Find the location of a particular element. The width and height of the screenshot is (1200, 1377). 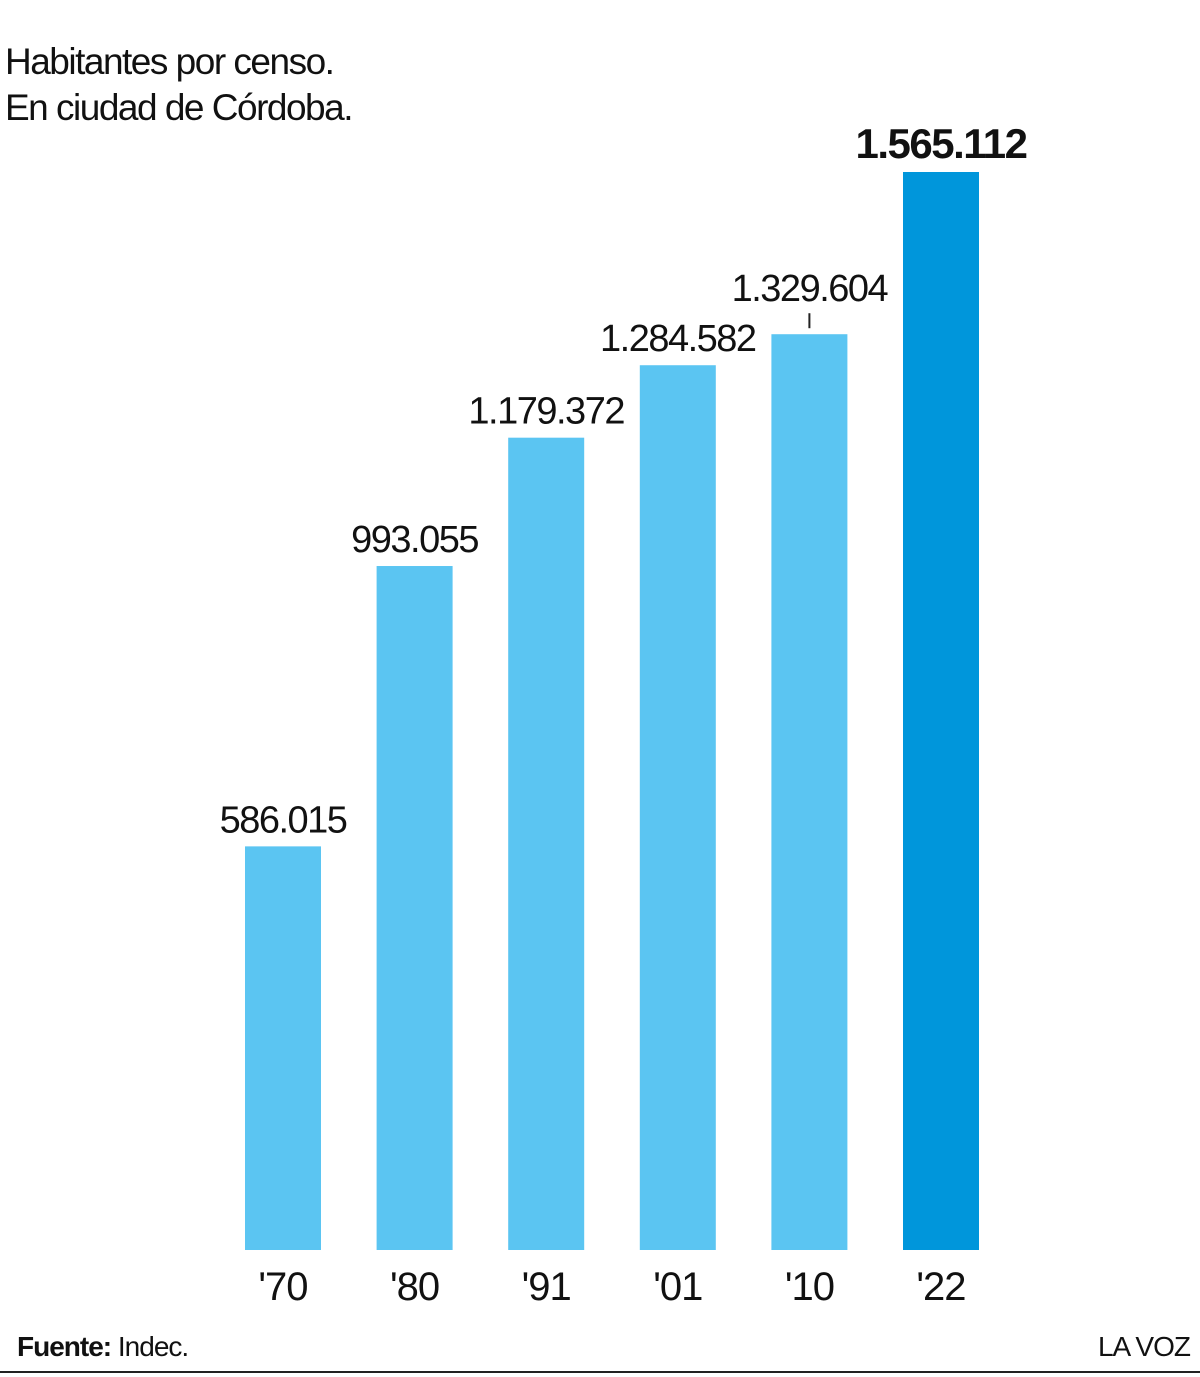

source: Fuente: Indec. is located at coordinates (102, 1346).